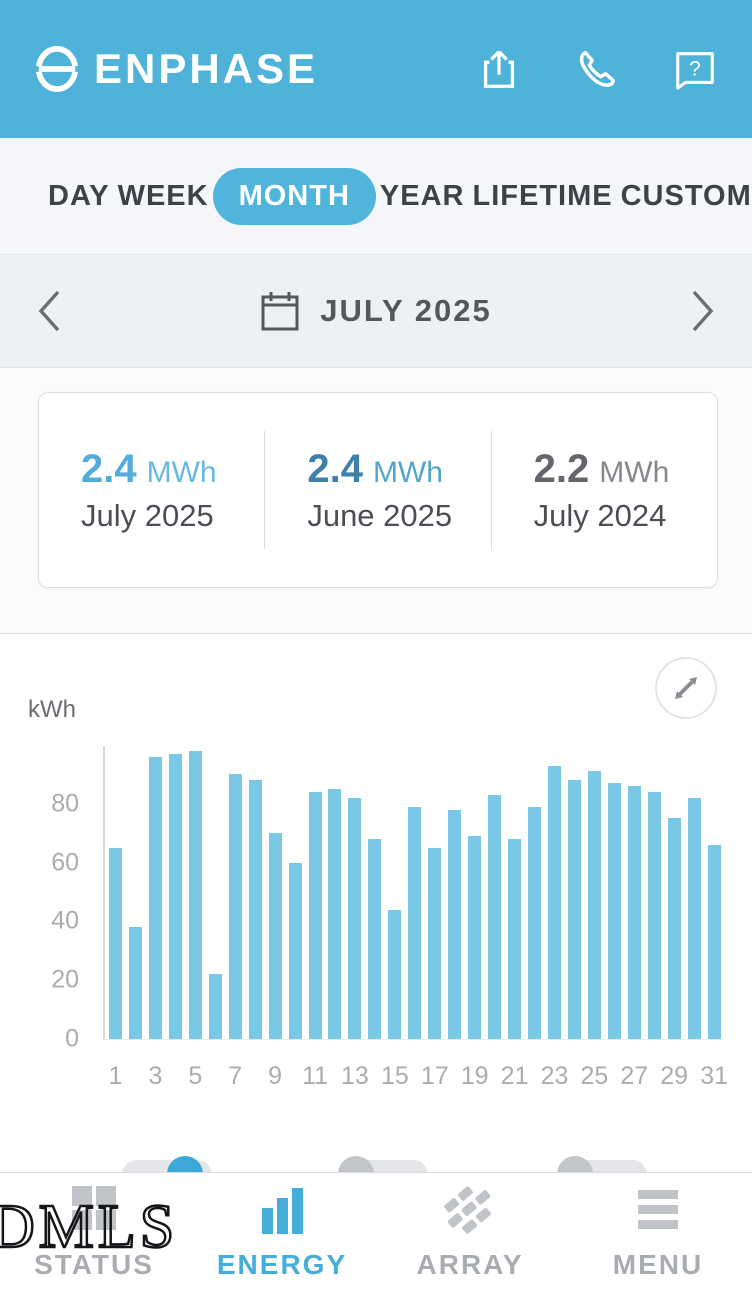 The width and height of the screenshot is (752, 1292). I want to click on summary-value: 2.4, so click(109, 468).